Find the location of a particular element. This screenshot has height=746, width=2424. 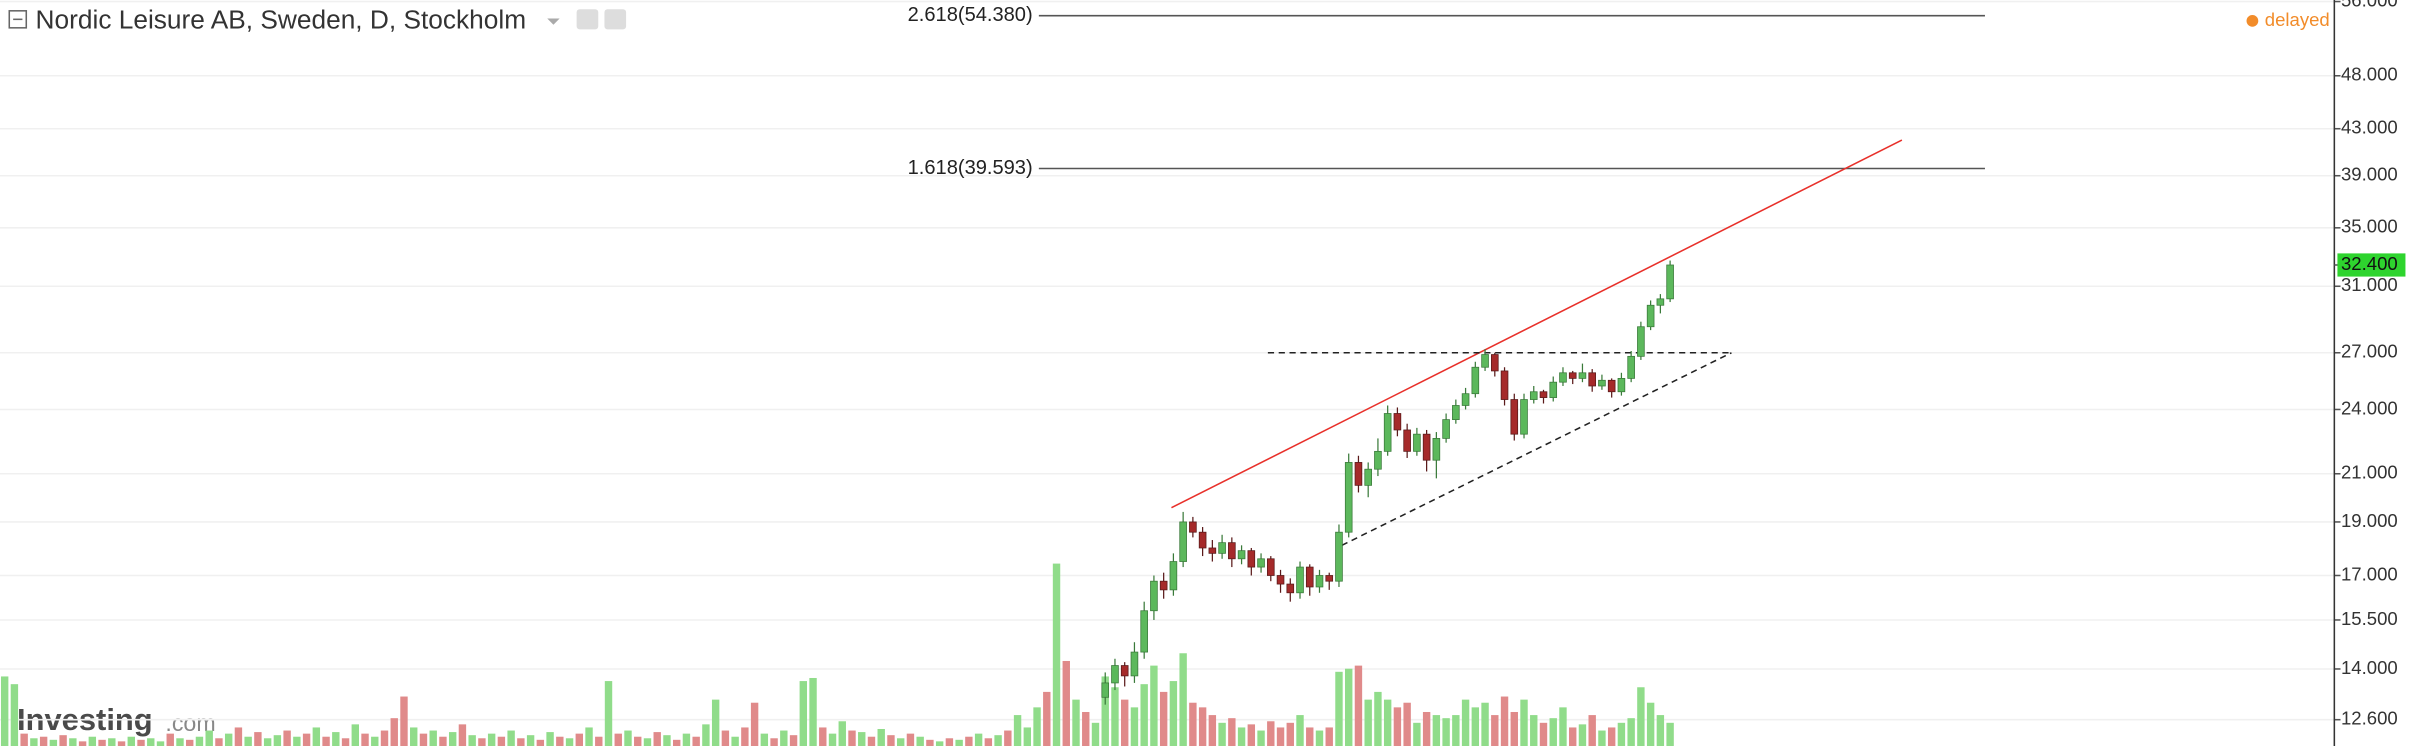

fib-label: 1.618(39.593) is located at coordinates (970, 168).